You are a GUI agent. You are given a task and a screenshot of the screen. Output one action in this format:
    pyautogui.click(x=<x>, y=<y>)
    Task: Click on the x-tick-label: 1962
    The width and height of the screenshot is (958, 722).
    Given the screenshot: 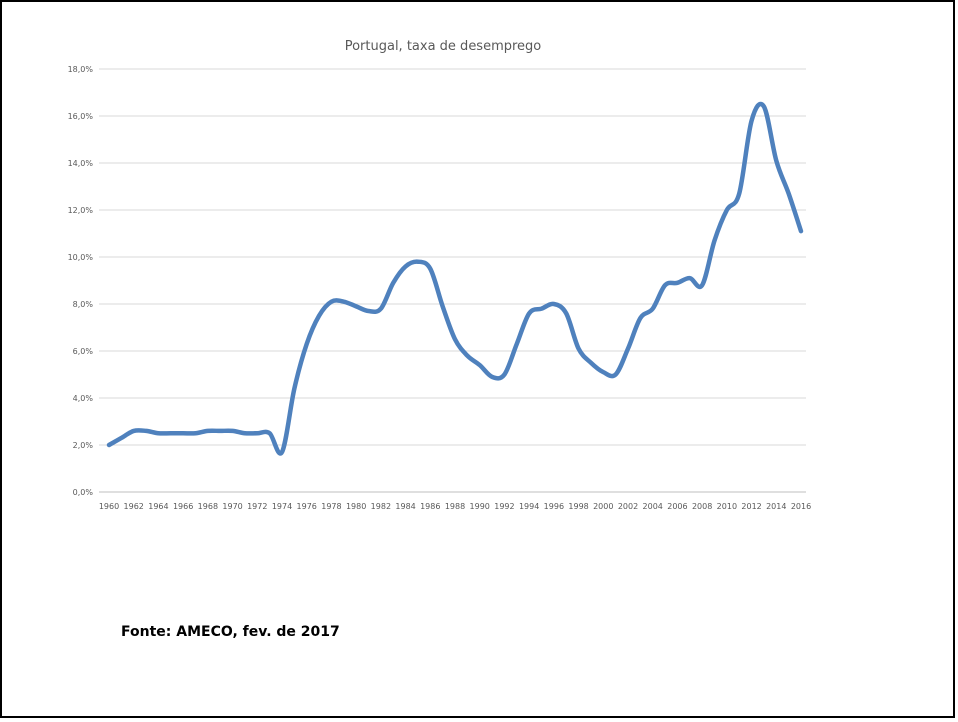 What is the action you would take?
    pyautogui.click(x=134, y=506)
    